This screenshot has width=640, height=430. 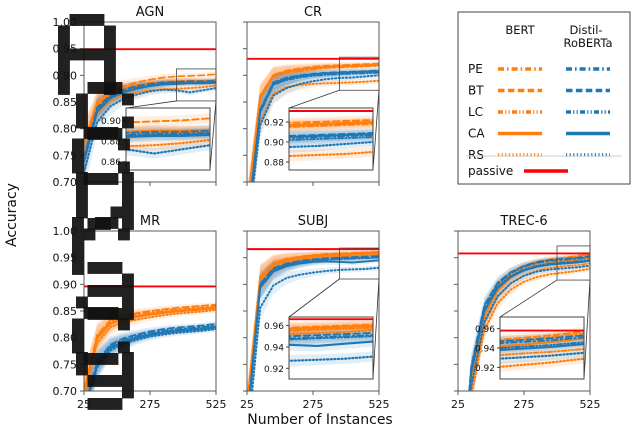 I want to click on legend-row-label-bt: BT, so click(x=476, y=91).